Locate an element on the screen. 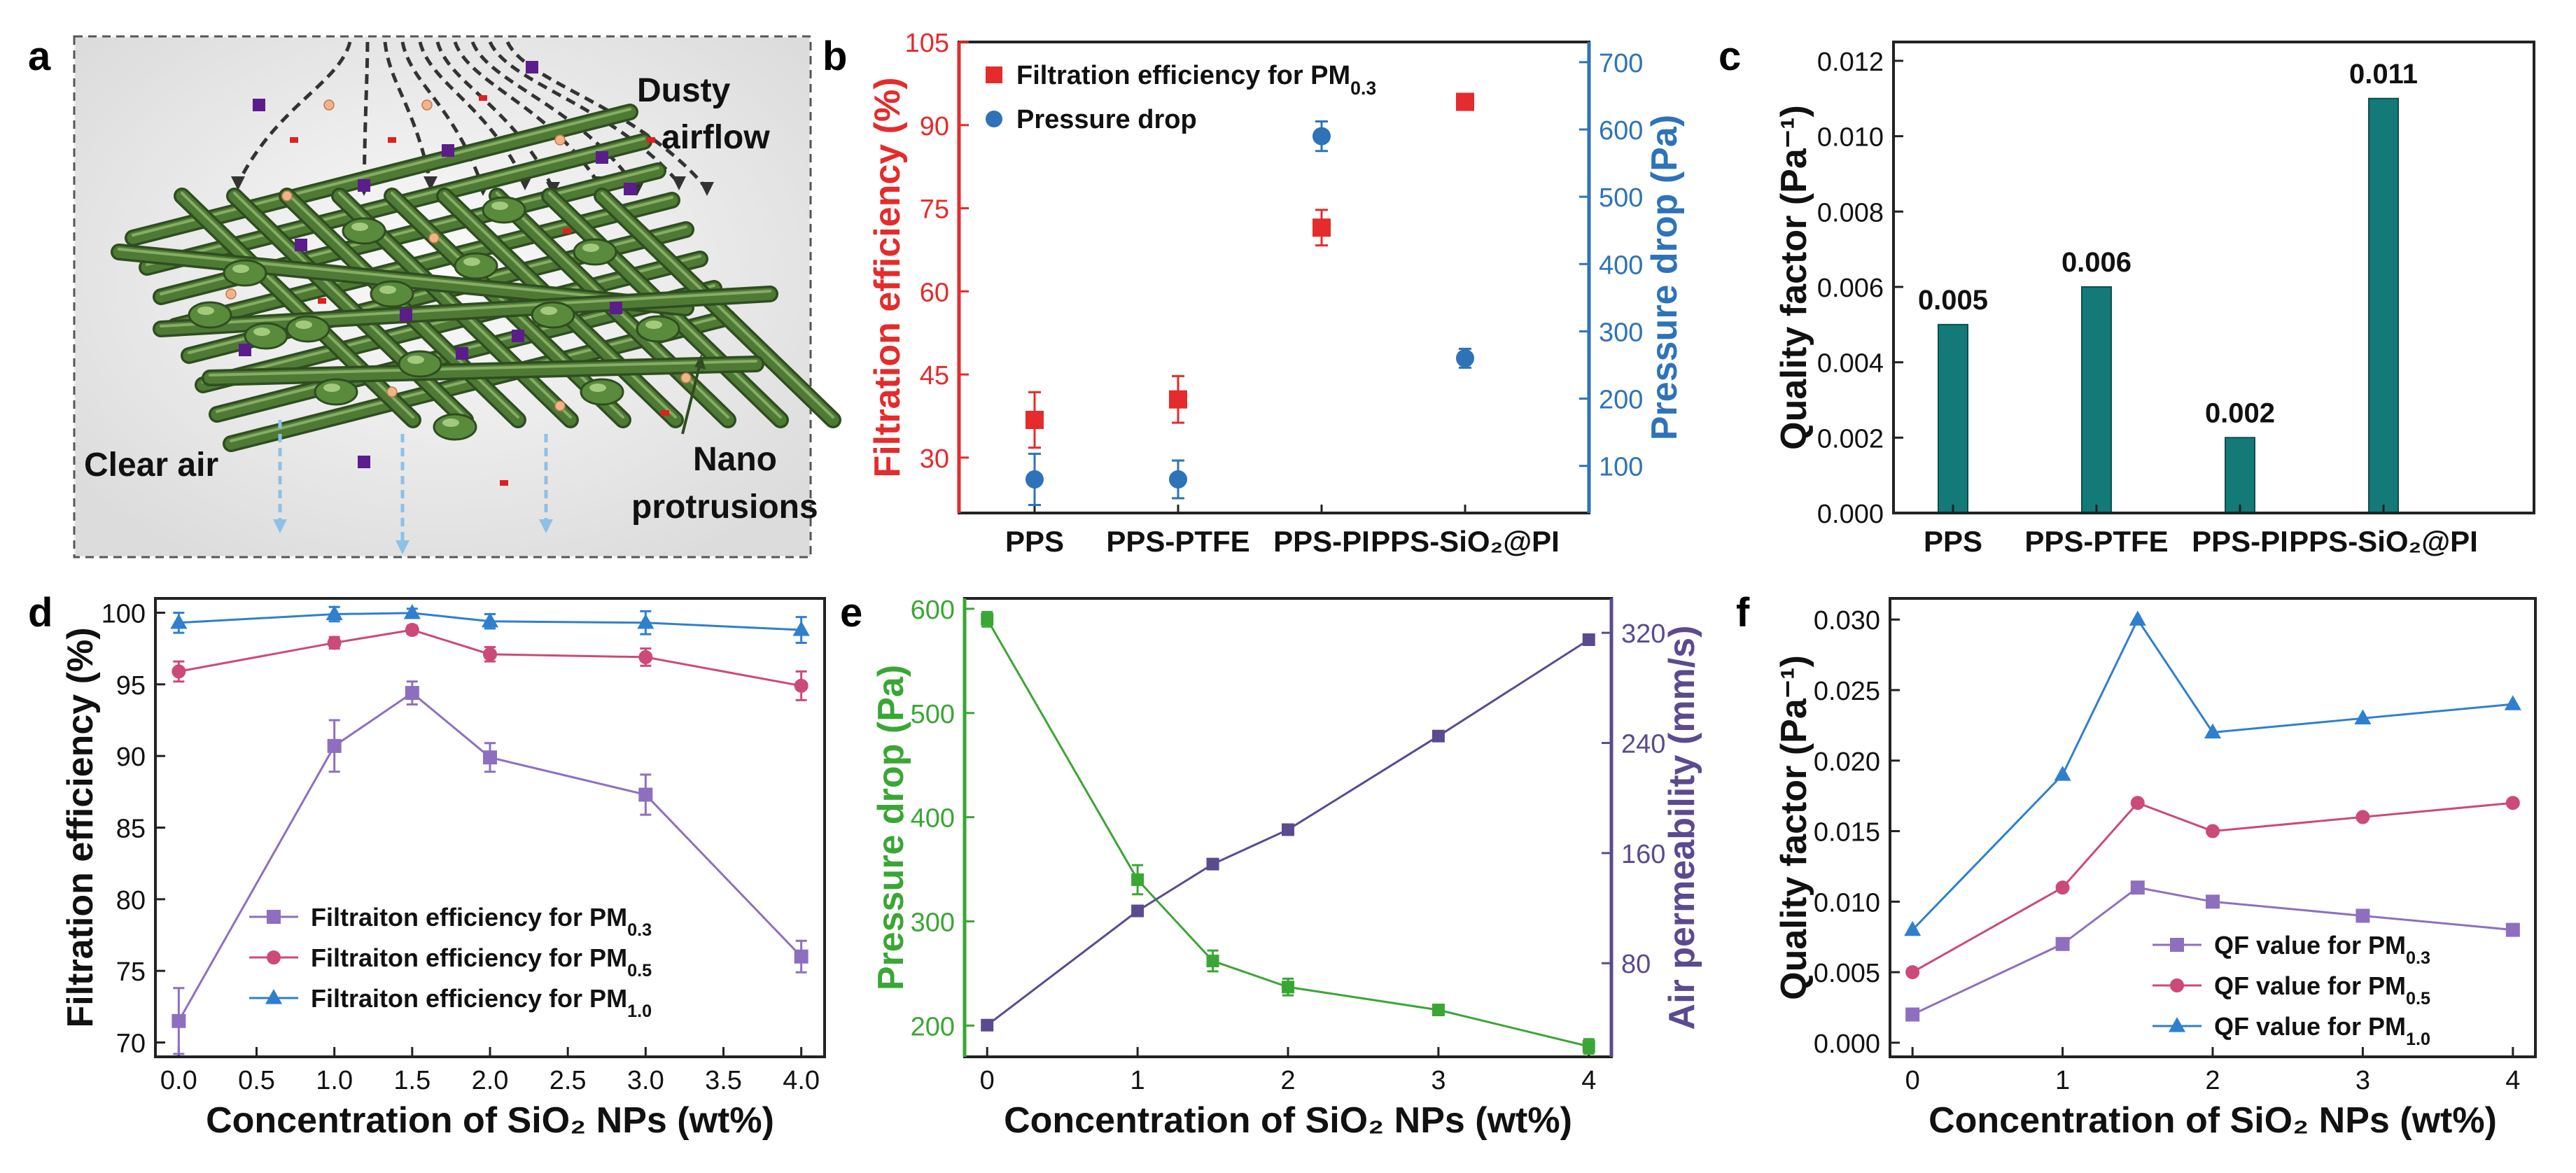  nano-protrusions-label: protrusions is located at coordinates (724, 507).